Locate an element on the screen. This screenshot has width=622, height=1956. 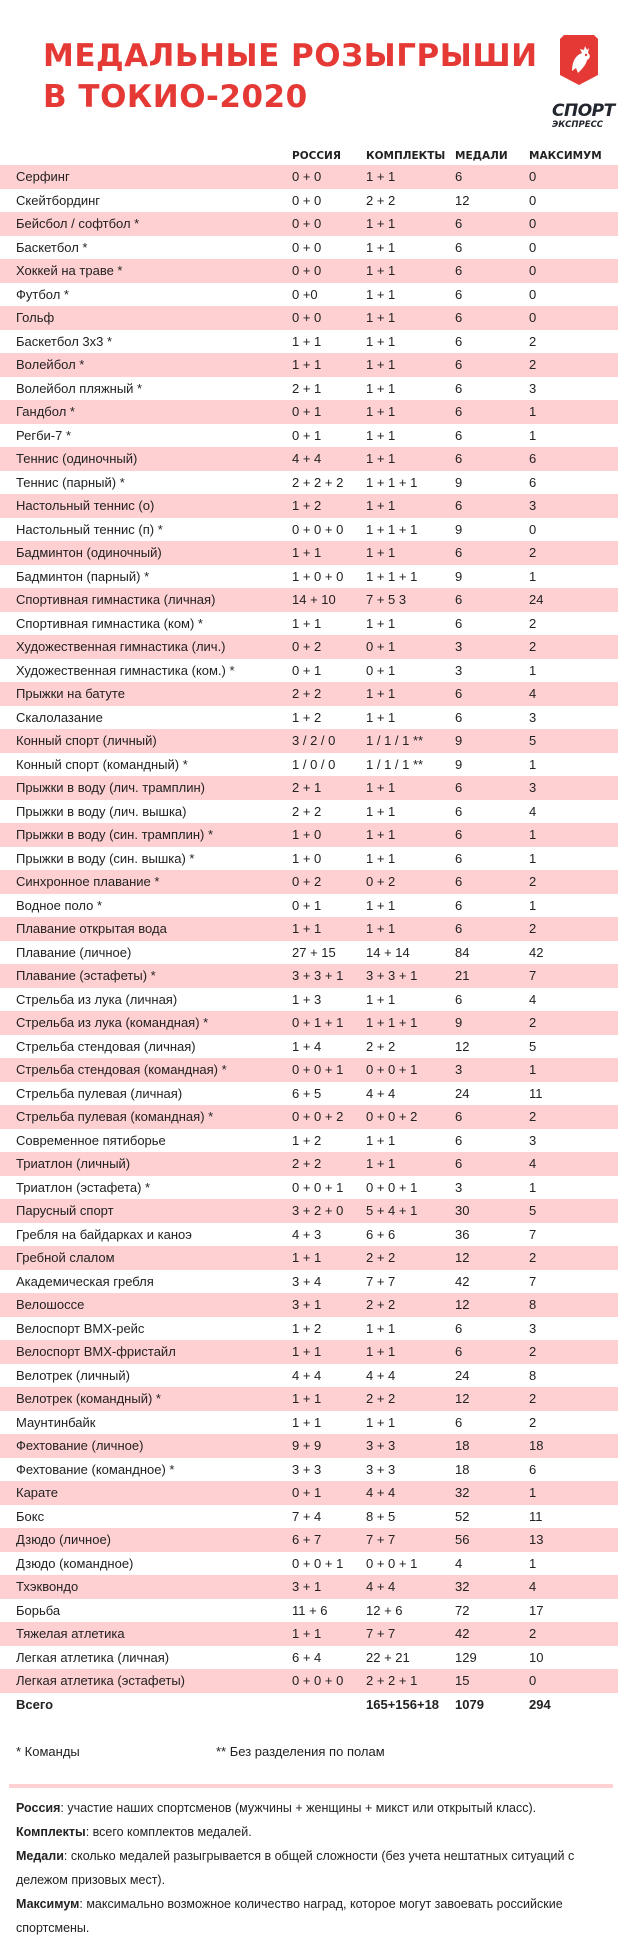
medals-value: 56 is located at coordinates (462, 1539).